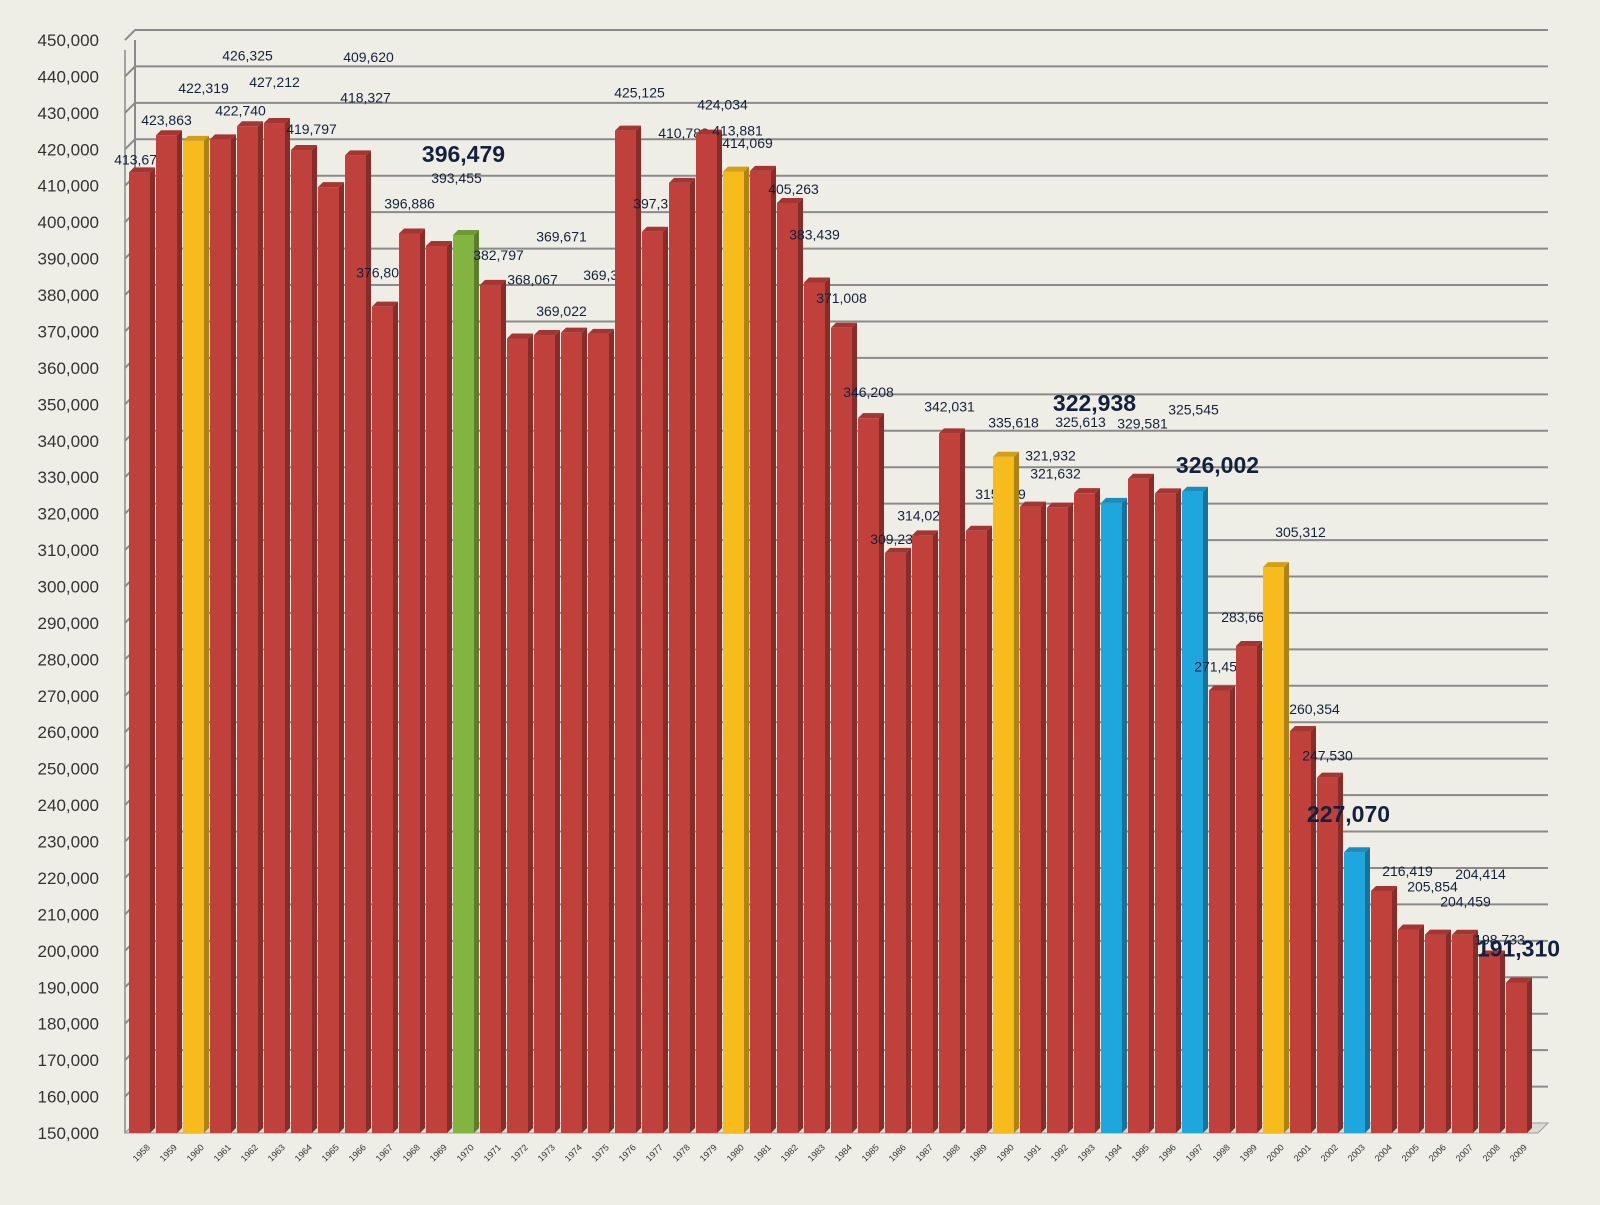 This screenshot has height=1205, width=1600. I want to click on bar-top-1977, so click(655, 229).